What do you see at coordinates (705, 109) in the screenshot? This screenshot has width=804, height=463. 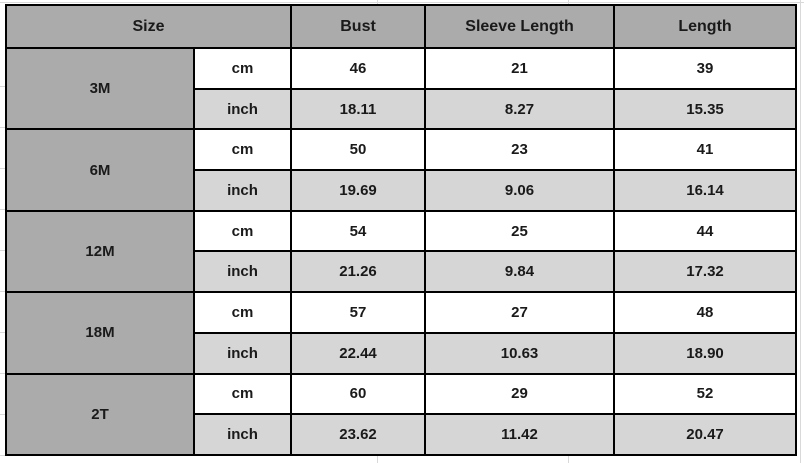 I see `value-cell: 15.35` at bounding box center [705, 109].